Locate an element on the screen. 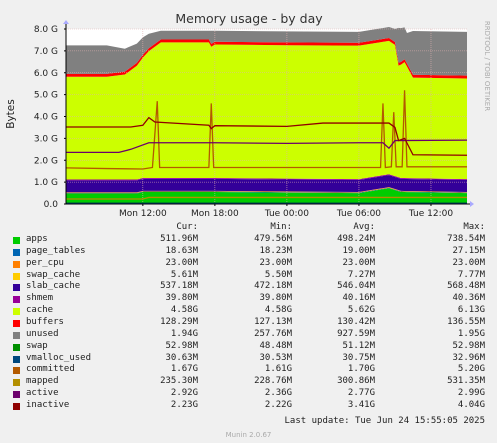  legend-cur: 1.67G is located at coordinates (184, 369).